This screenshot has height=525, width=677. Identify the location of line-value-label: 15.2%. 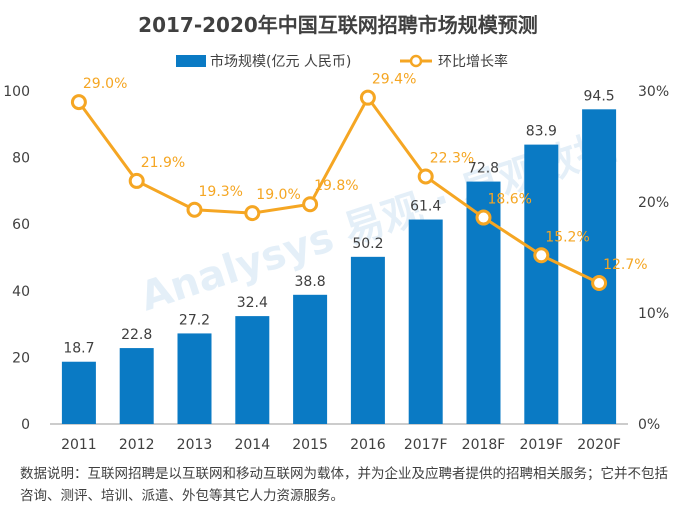
(567, 237).